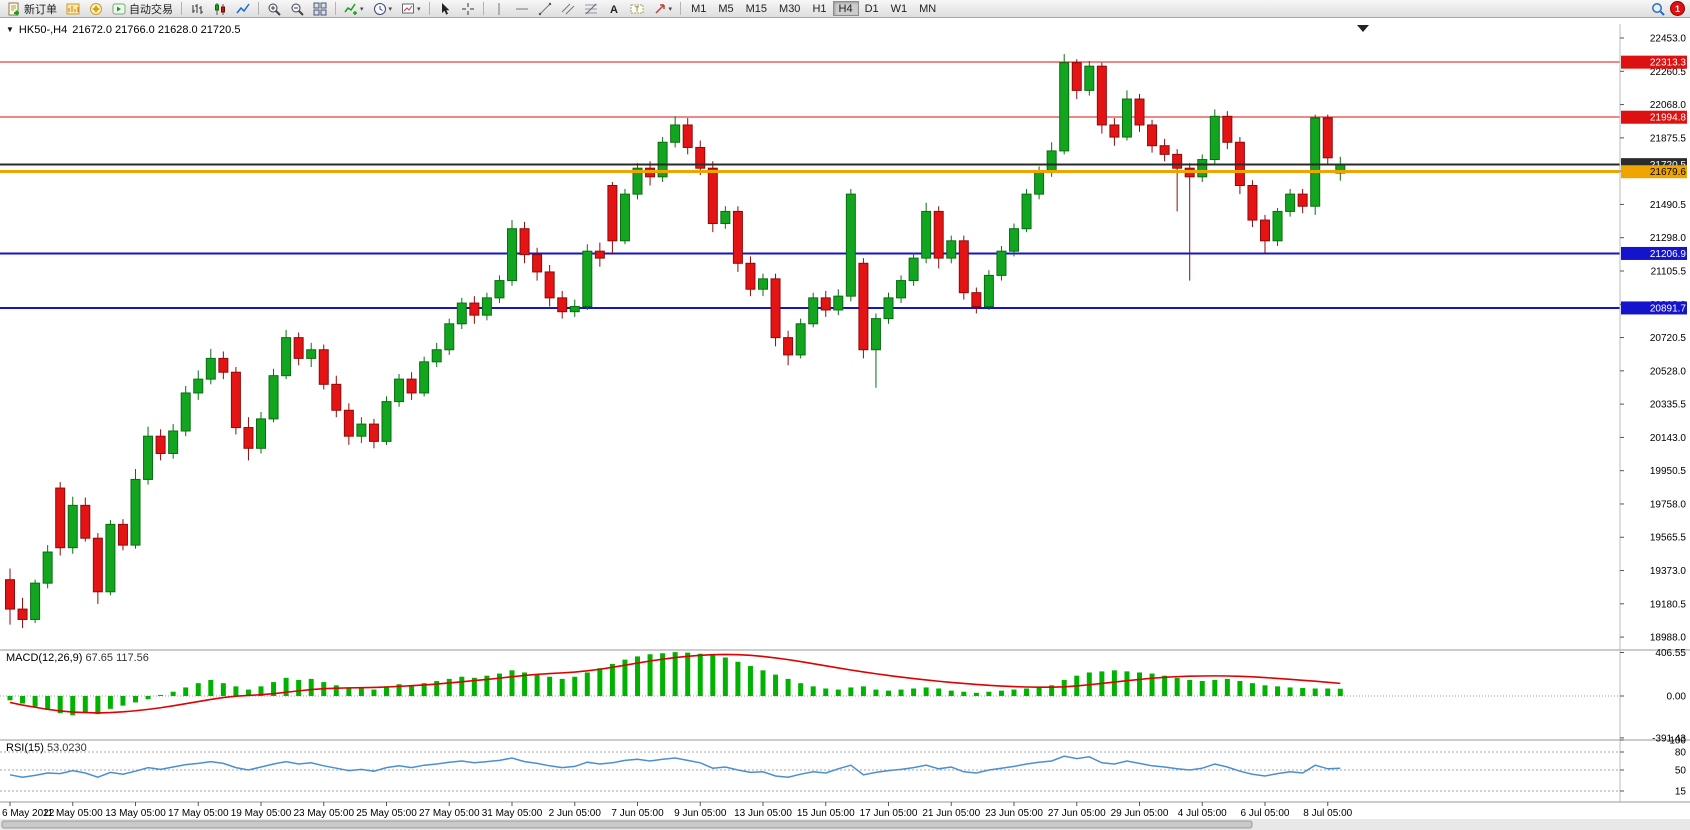 The width and height of the screenshot is (1690, 830). What do you see at coordinates (1668, 118) in the screenshot?
I see `svg-text: 21994.8` at bounding box center [1668, 118].